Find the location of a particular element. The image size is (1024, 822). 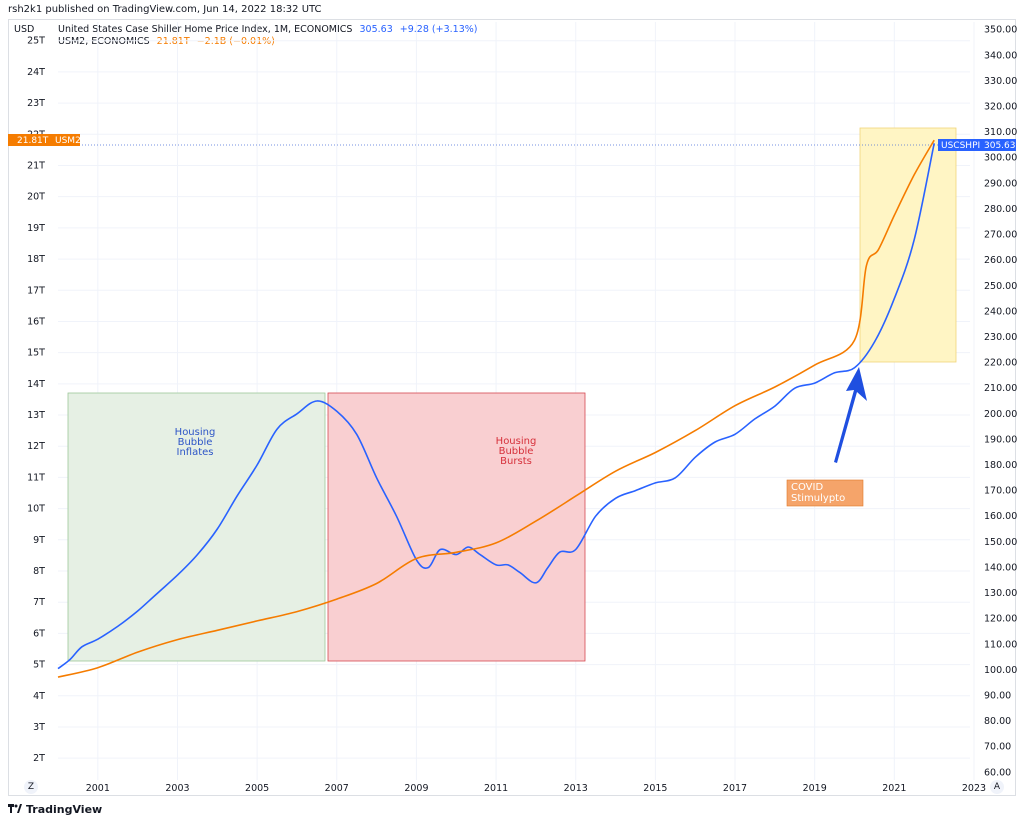

left-tick-label: 9T is located at coordinates (39, 540).